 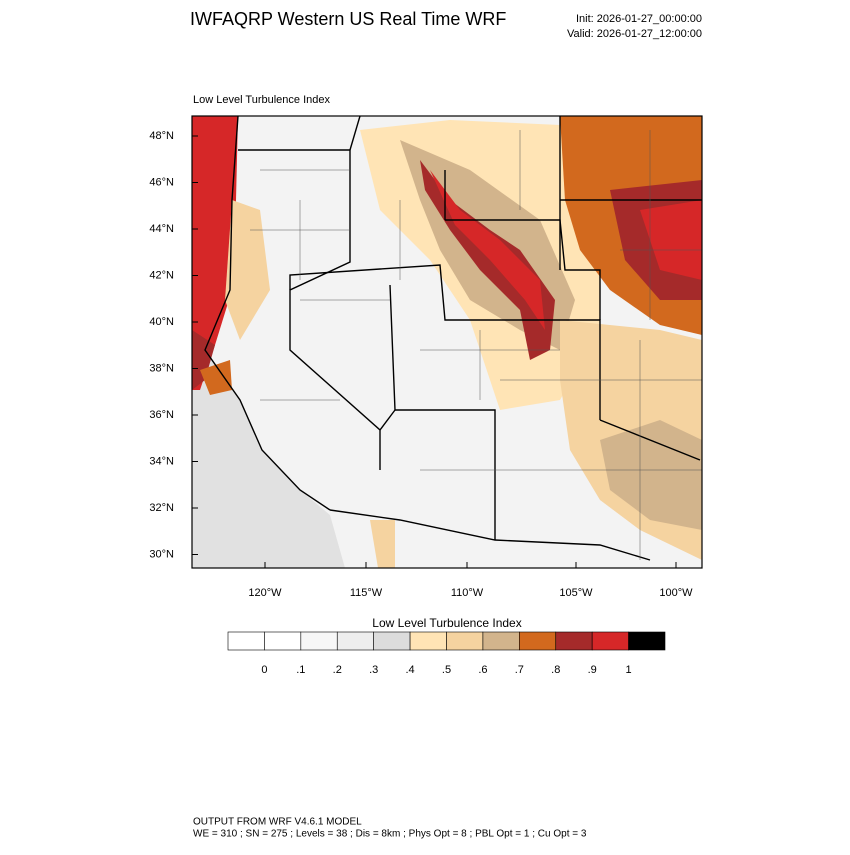 What do you see at coordinates (337, 670) in the screenshot?
I see `colorbar-label: .2` at bounding box center [337, 670].